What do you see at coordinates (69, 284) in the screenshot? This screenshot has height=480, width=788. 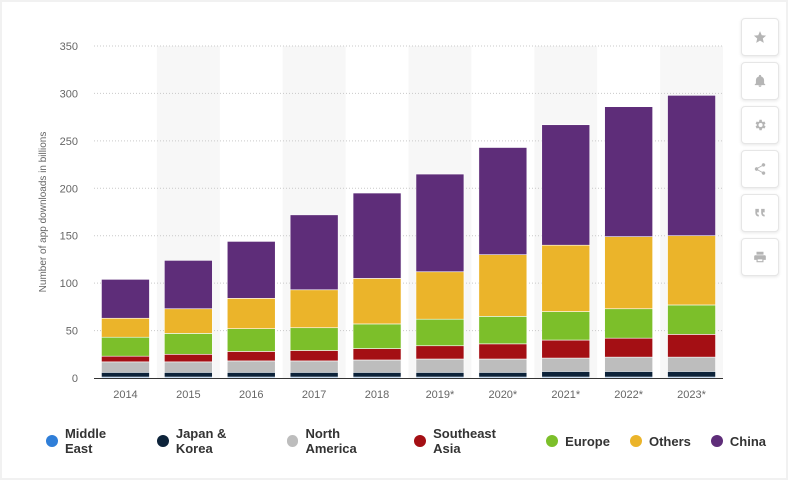 I see `y-tick-label: 100` at bounding box center [69, 284].